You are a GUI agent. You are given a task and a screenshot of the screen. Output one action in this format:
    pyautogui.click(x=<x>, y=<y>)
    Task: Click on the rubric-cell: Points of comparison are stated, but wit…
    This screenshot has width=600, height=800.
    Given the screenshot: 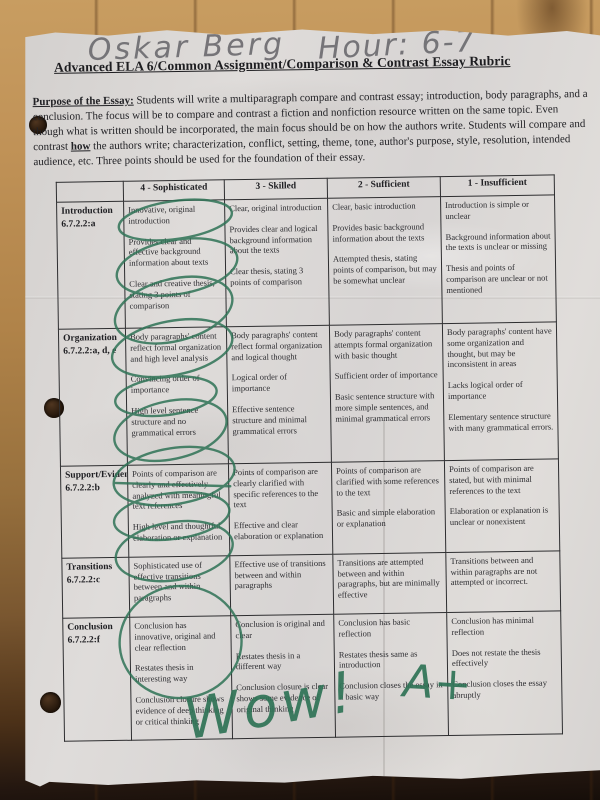 What is the action you would take?
    pyautogui.click(x=502, y=505)
    